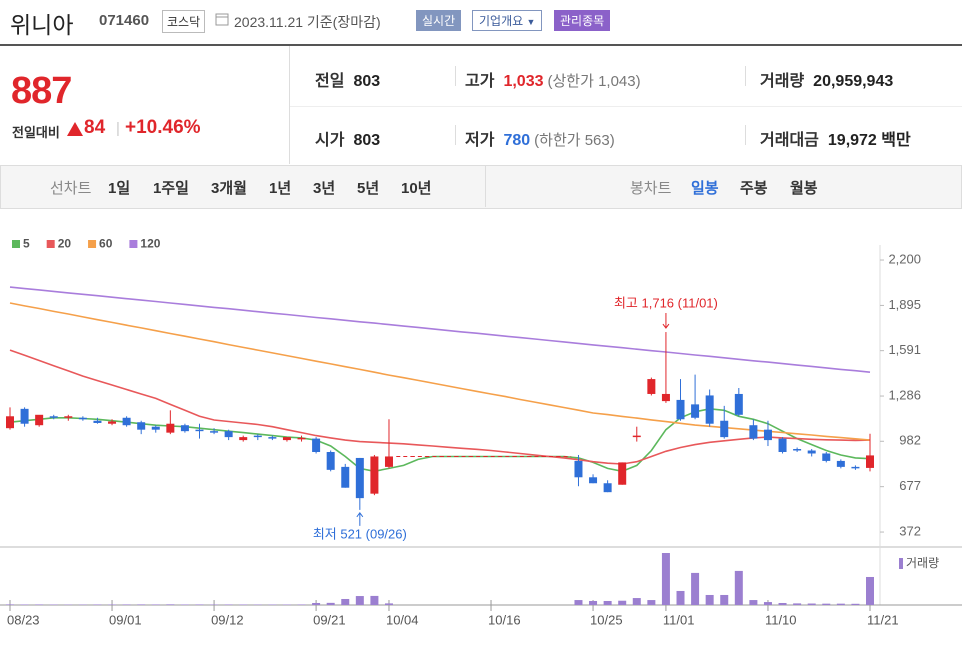  What do you see at coordinates (280, 188) in the screenshot?
I see `period-button: 1년` at bounding box center [280, 188].